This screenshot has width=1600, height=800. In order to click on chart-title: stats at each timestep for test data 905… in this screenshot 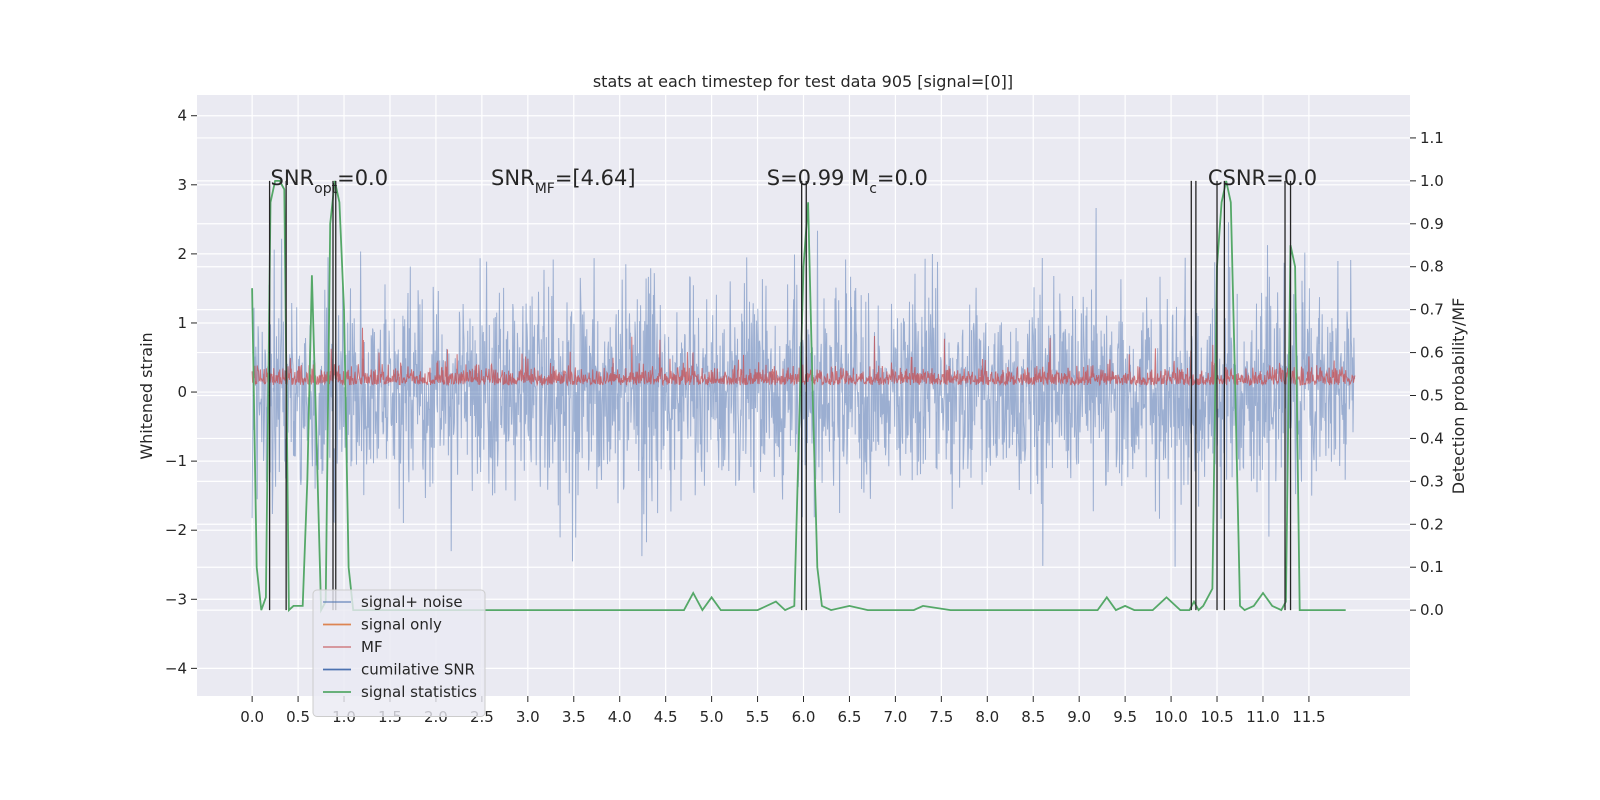, I will do `click(803, 81)`.